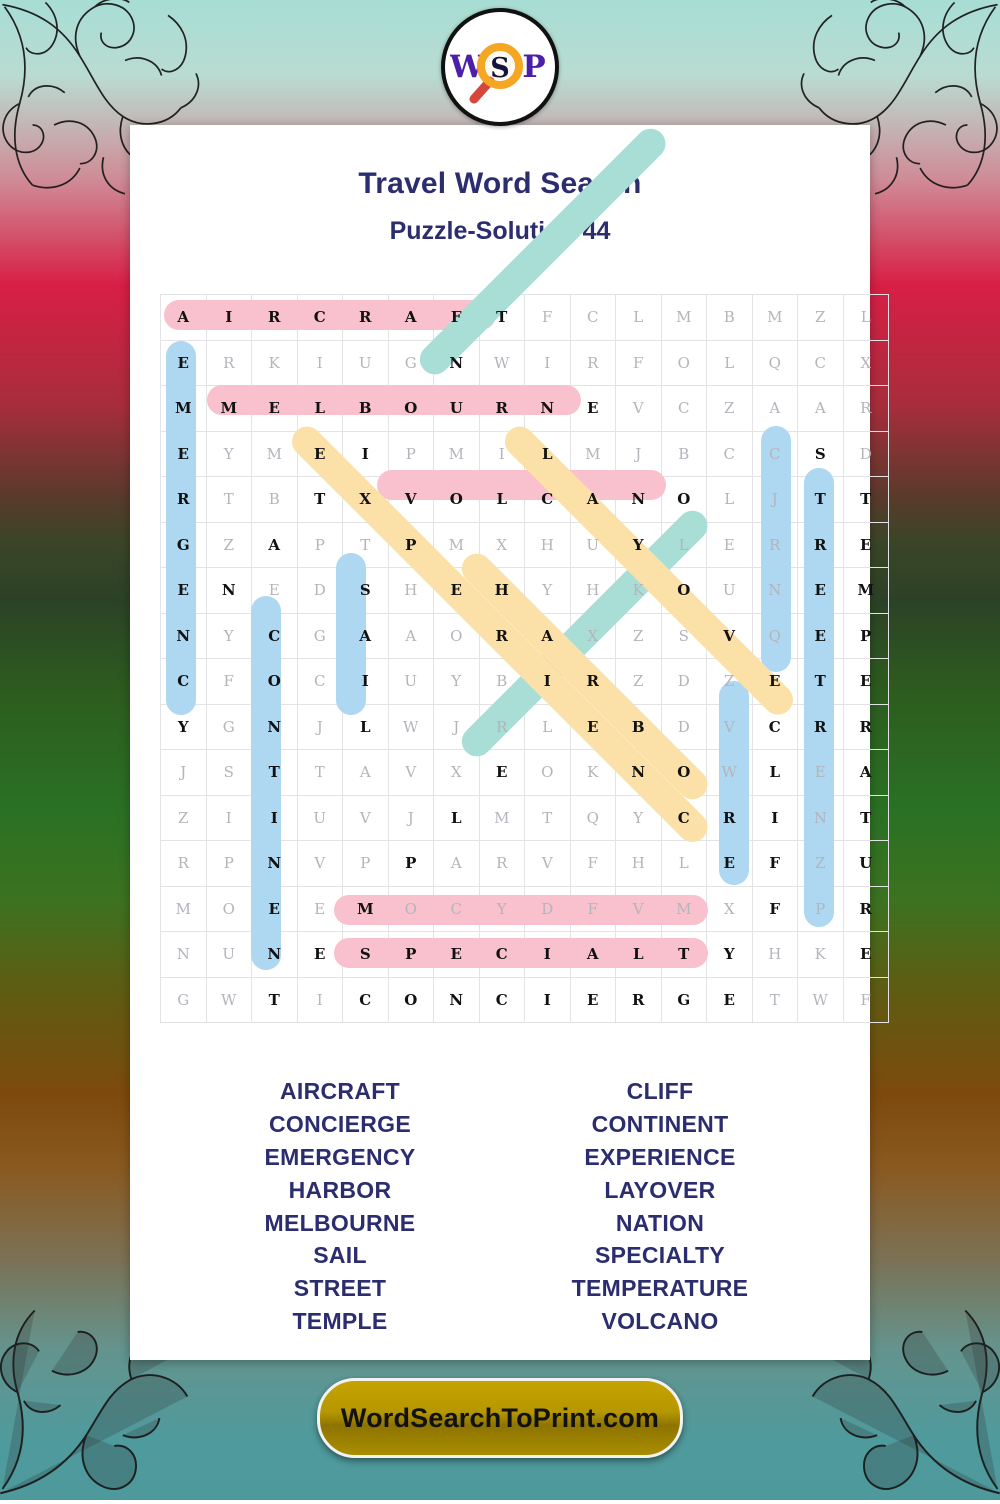  What do you see at coordinates (340, 1255) in the screenshot?
I see `word-list-item: SAIL` at bounding box center [340, 1255].